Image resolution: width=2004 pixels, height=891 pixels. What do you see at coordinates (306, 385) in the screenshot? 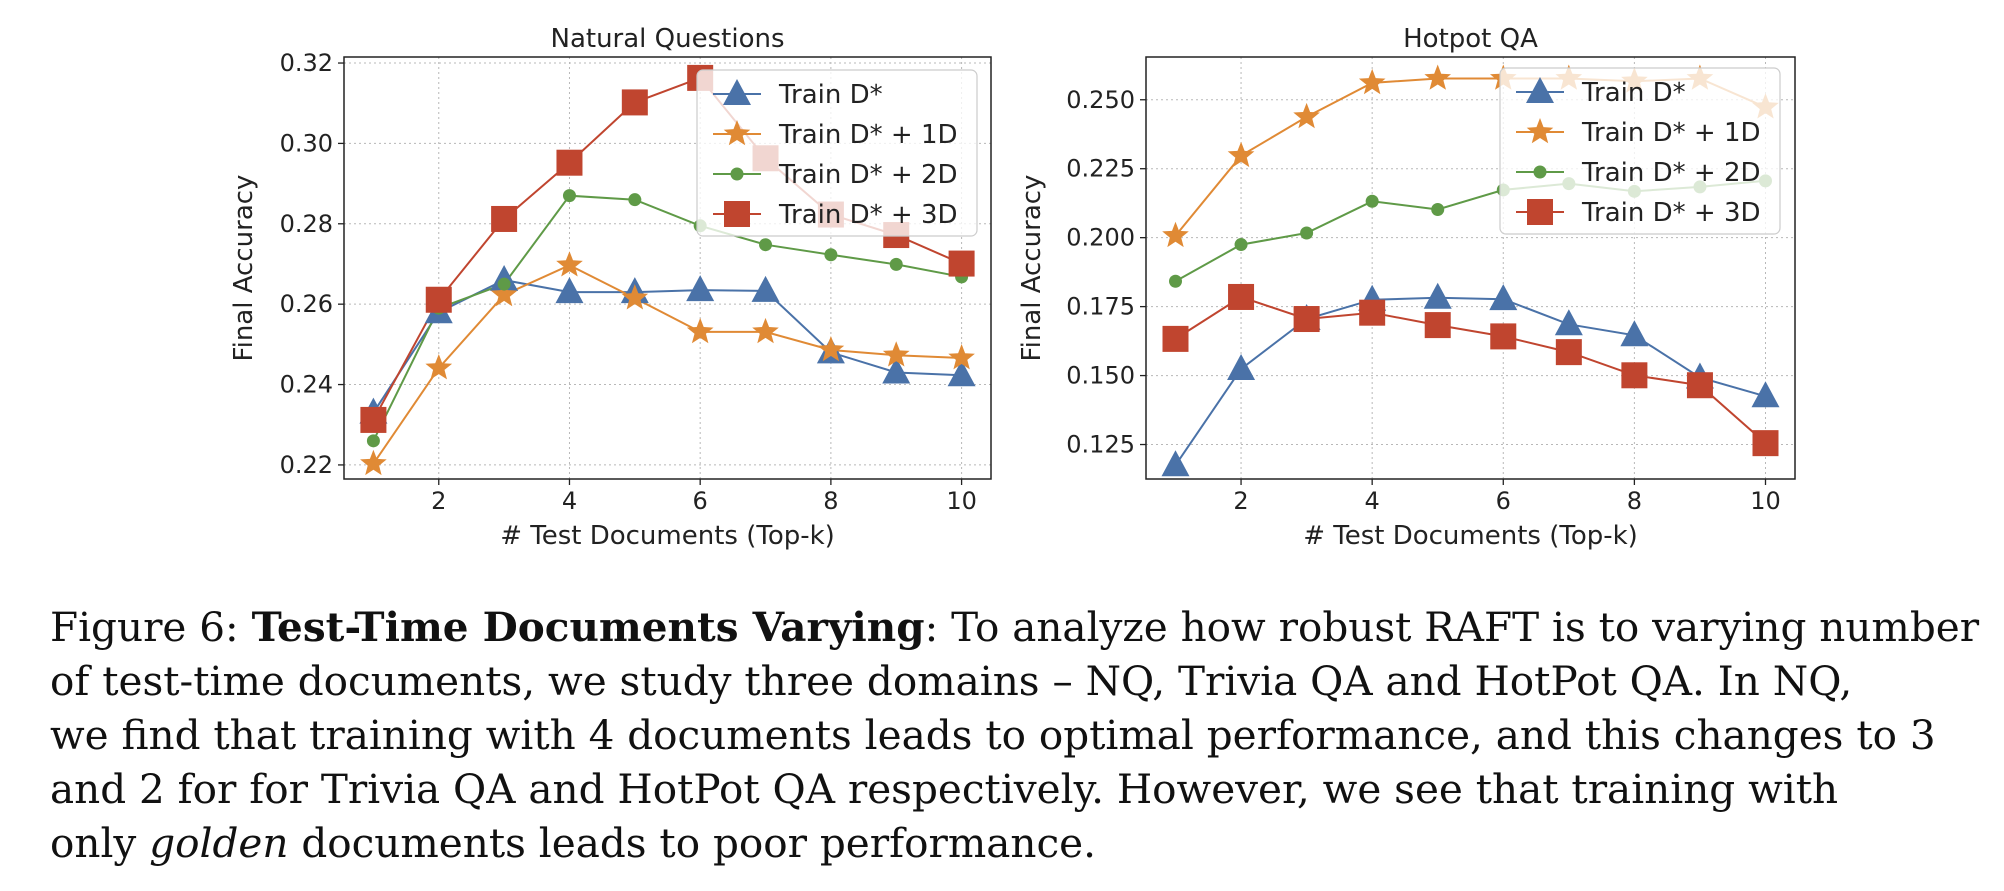
I see `y-tick-label: 0.24` at bounding box center [306, 385].